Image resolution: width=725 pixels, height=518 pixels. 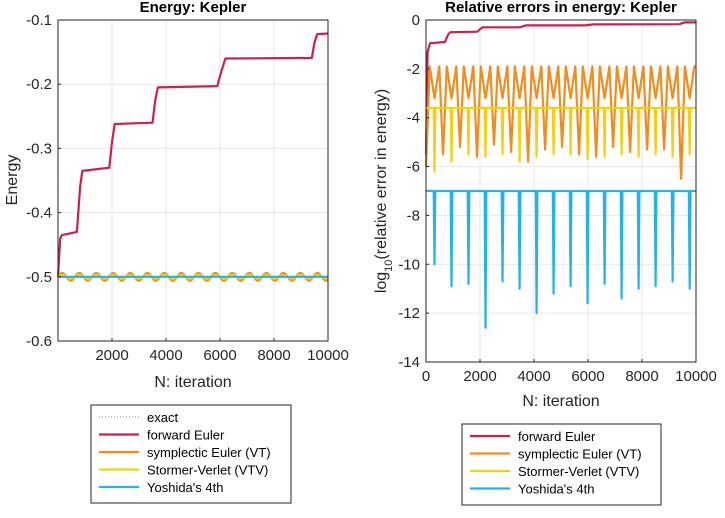 What do you see at coordinates (696, 376) in the screenshot?
I see `relative-error-x-tick-label: 10000` at bounding box center [696, 376].